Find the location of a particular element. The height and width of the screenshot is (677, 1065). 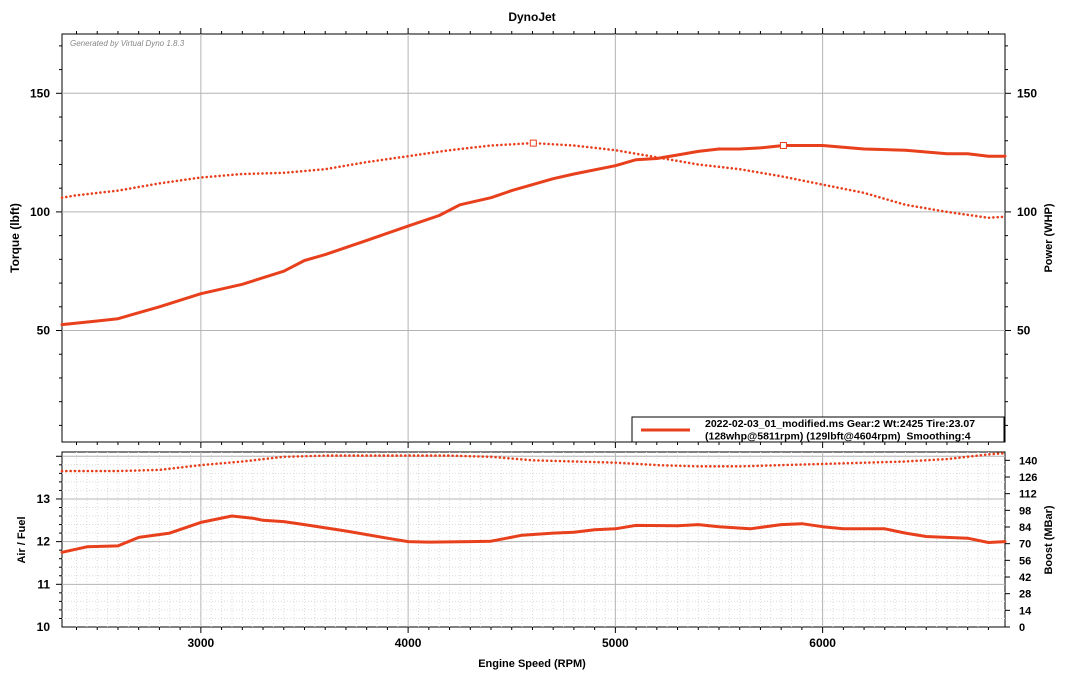

afr-tick-label: 10 is located at coordinates (44, 627).